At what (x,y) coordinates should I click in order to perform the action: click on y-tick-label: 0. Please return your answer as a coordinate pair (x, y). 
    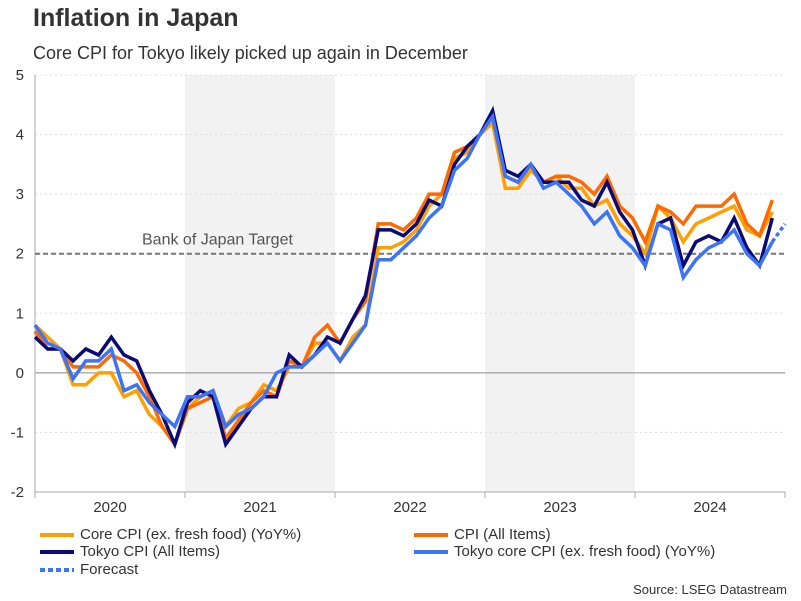
    Looking at the image, I should click on (20, 373).